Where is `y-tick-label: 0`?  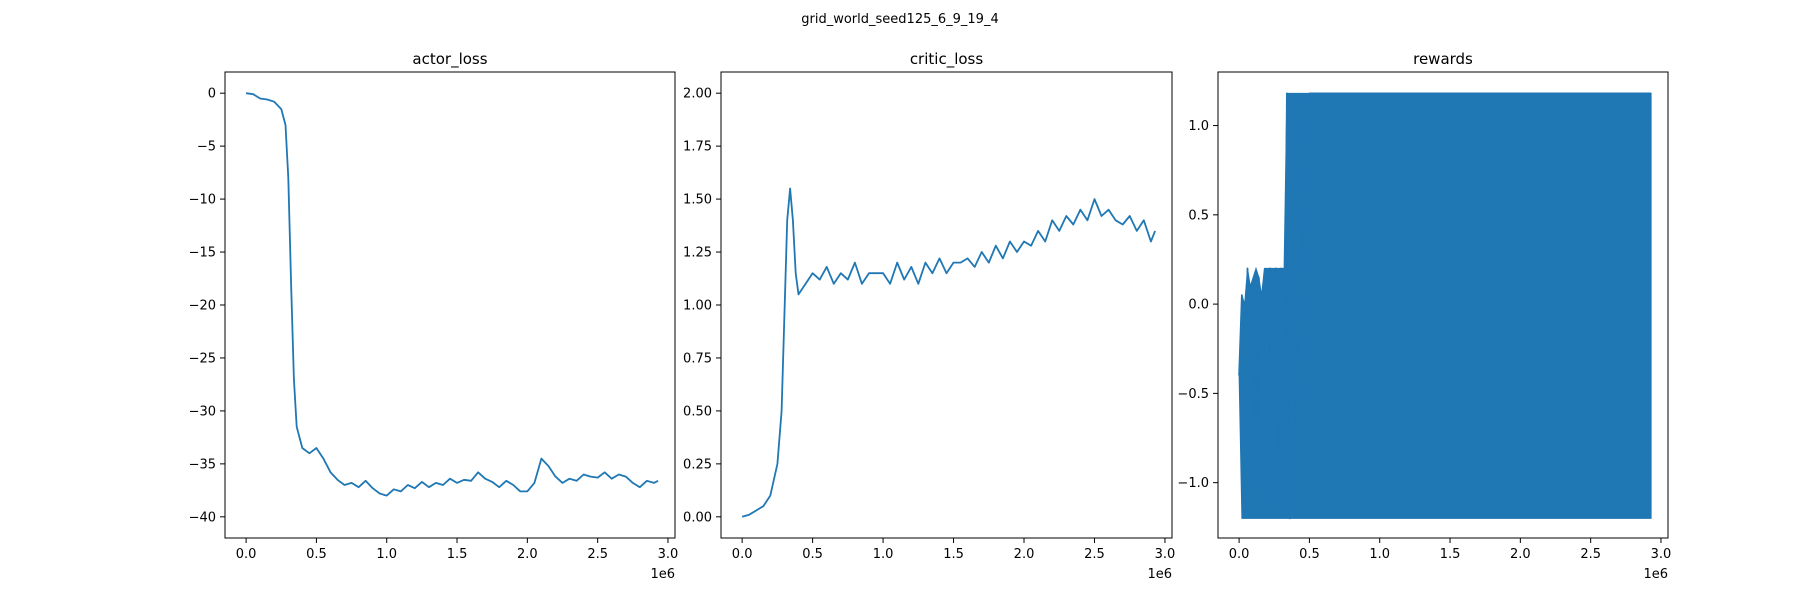 y-tick-label: 0 is located at coordinates (212, 94).